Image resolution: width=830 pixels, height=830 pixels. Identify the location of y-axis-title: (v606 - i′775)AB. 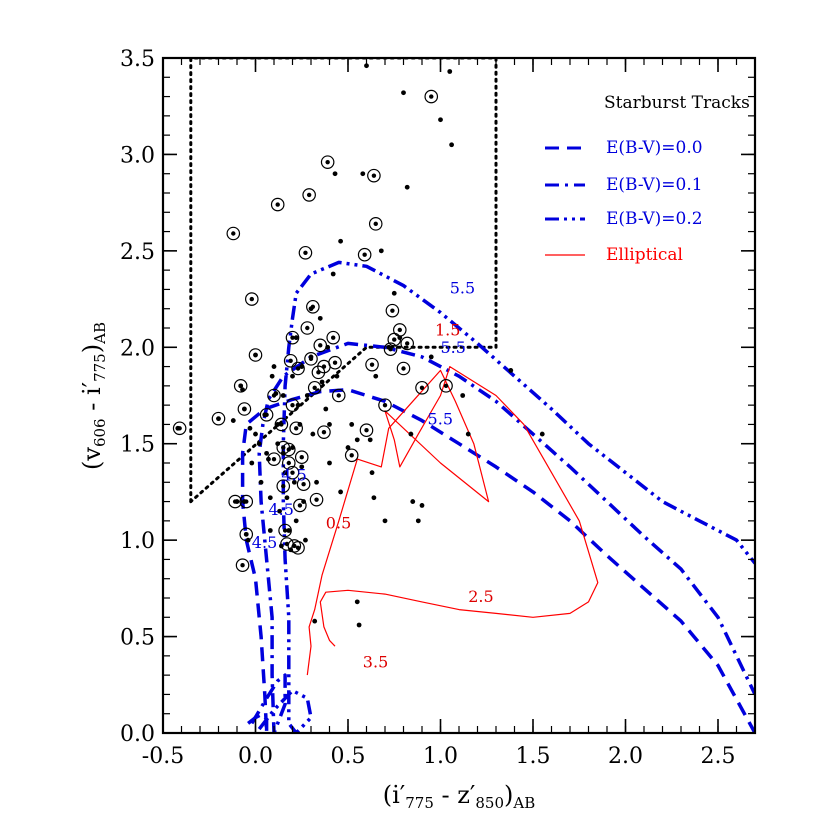
(93, 396).